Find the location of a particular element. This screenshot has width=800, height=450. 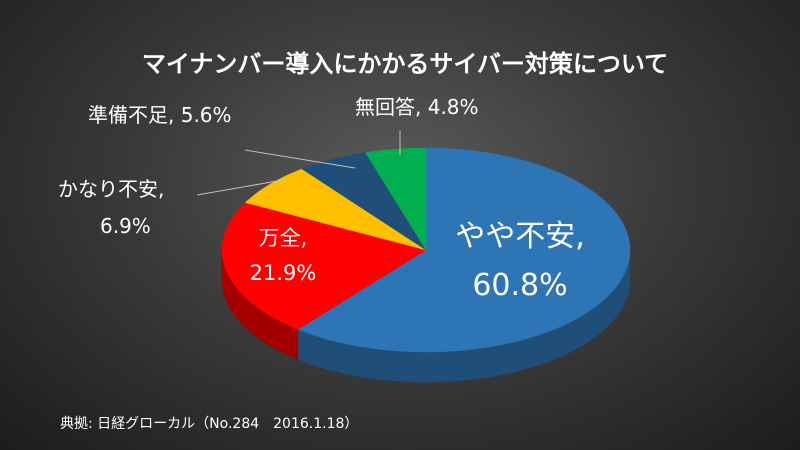

data-label-4: 無回答, 4.8% is located at coordinates (417, 107).